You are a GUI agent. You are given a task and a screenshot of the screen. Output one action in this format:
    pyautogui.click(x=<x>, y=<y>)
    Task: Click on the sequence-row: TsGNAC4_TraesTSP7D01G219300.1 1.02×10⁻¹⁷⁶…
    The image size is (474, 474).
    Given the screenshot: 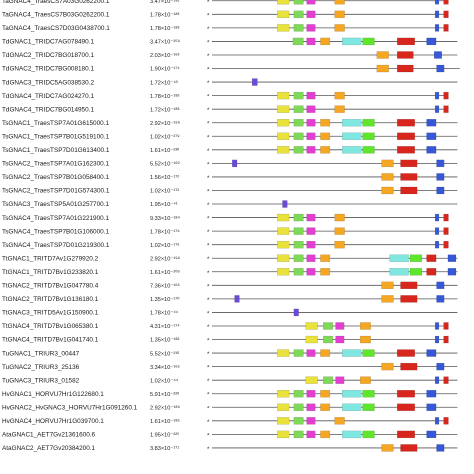 What is the action you would take?
    pyautogui.click(x=225, y=245)
    